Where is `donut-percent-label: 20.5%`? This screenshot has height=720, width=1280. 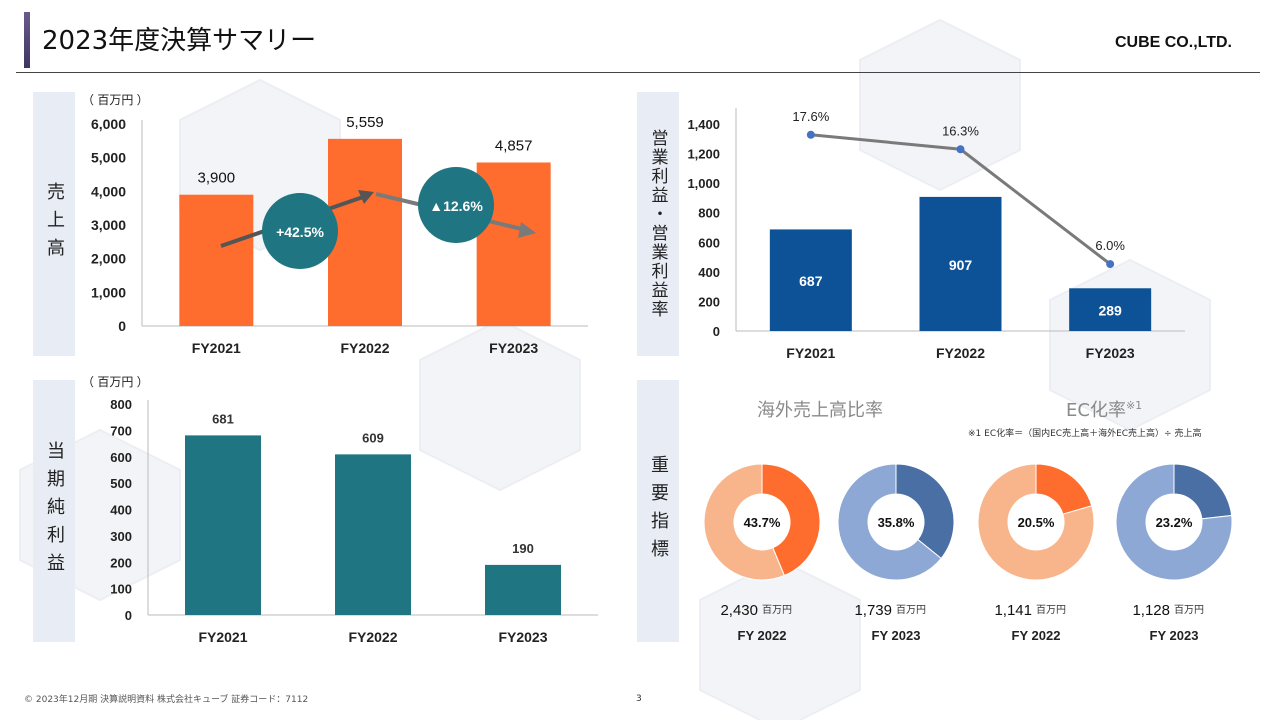
donut-percent-label: 20.5% is located at coordinates (1036, 522).